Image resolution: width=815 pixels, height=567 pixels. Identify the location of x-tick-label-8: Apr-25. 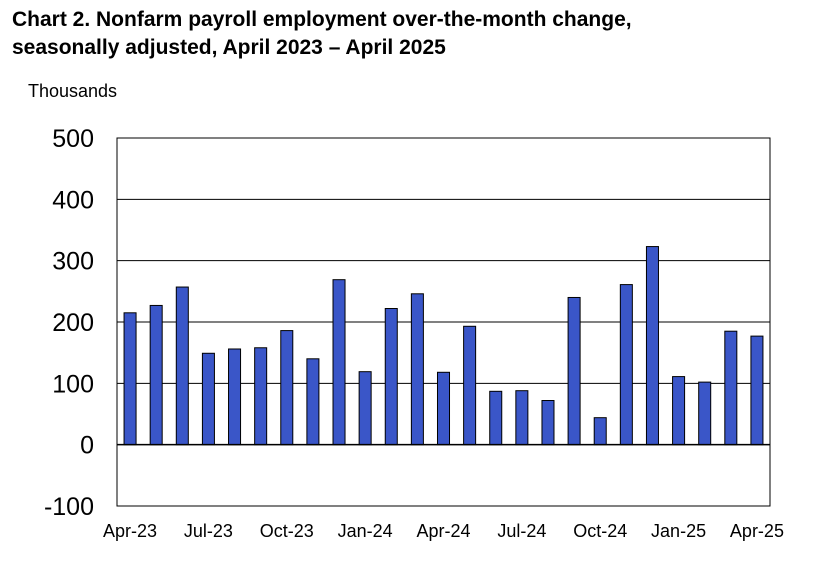
(757, 531).